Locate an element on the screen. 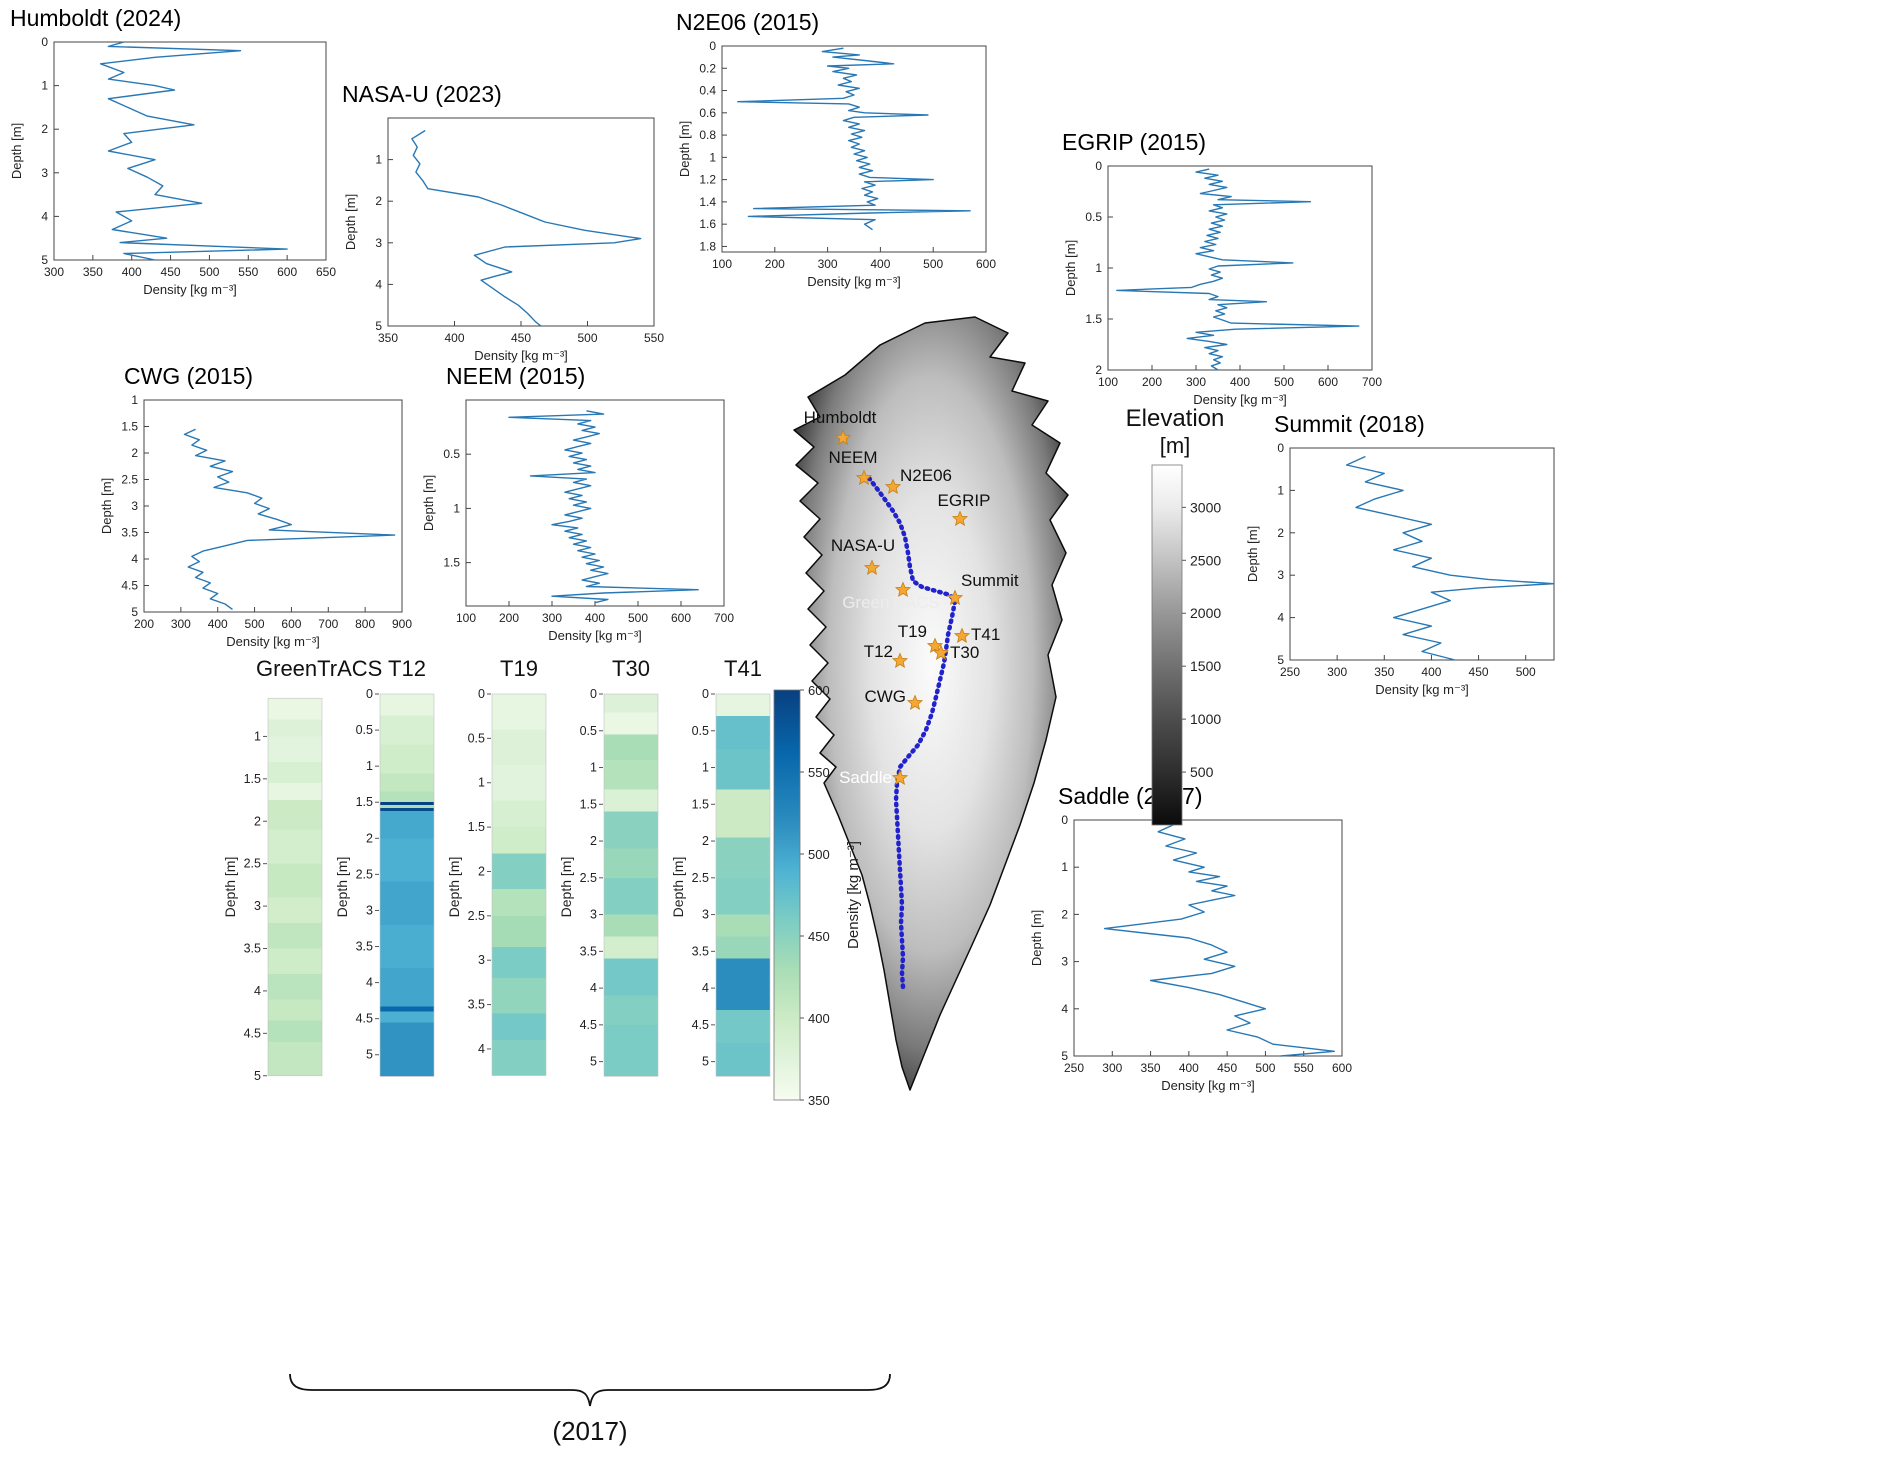 This screenshot has width=1892, height=1459. svg-text: 1.8 is located at coordinates (707, 246).